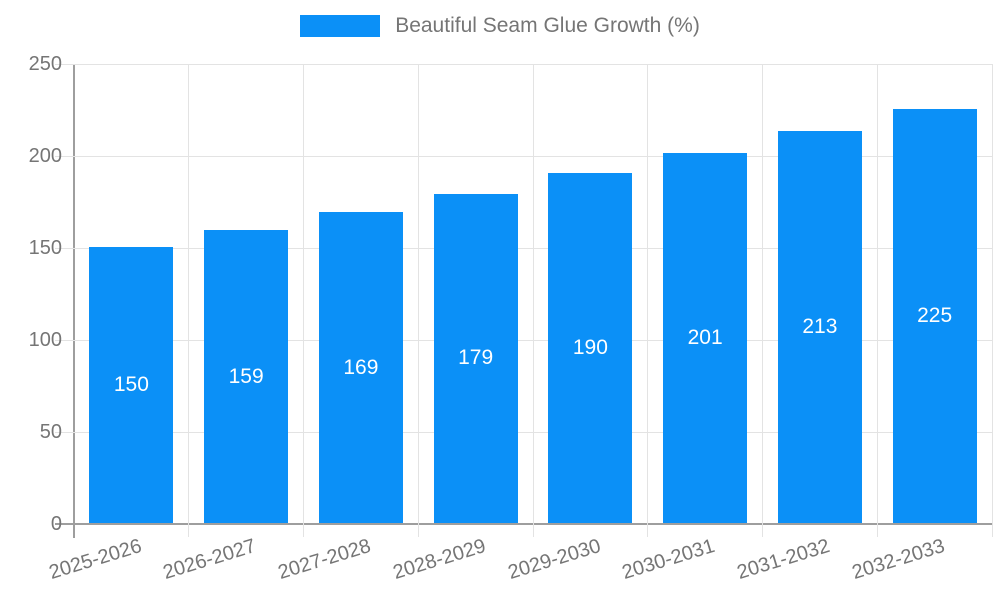  Describe the element at coordinates (45, 64) in the screenshot. I see `y-axis-tick-label: 250` at that location.